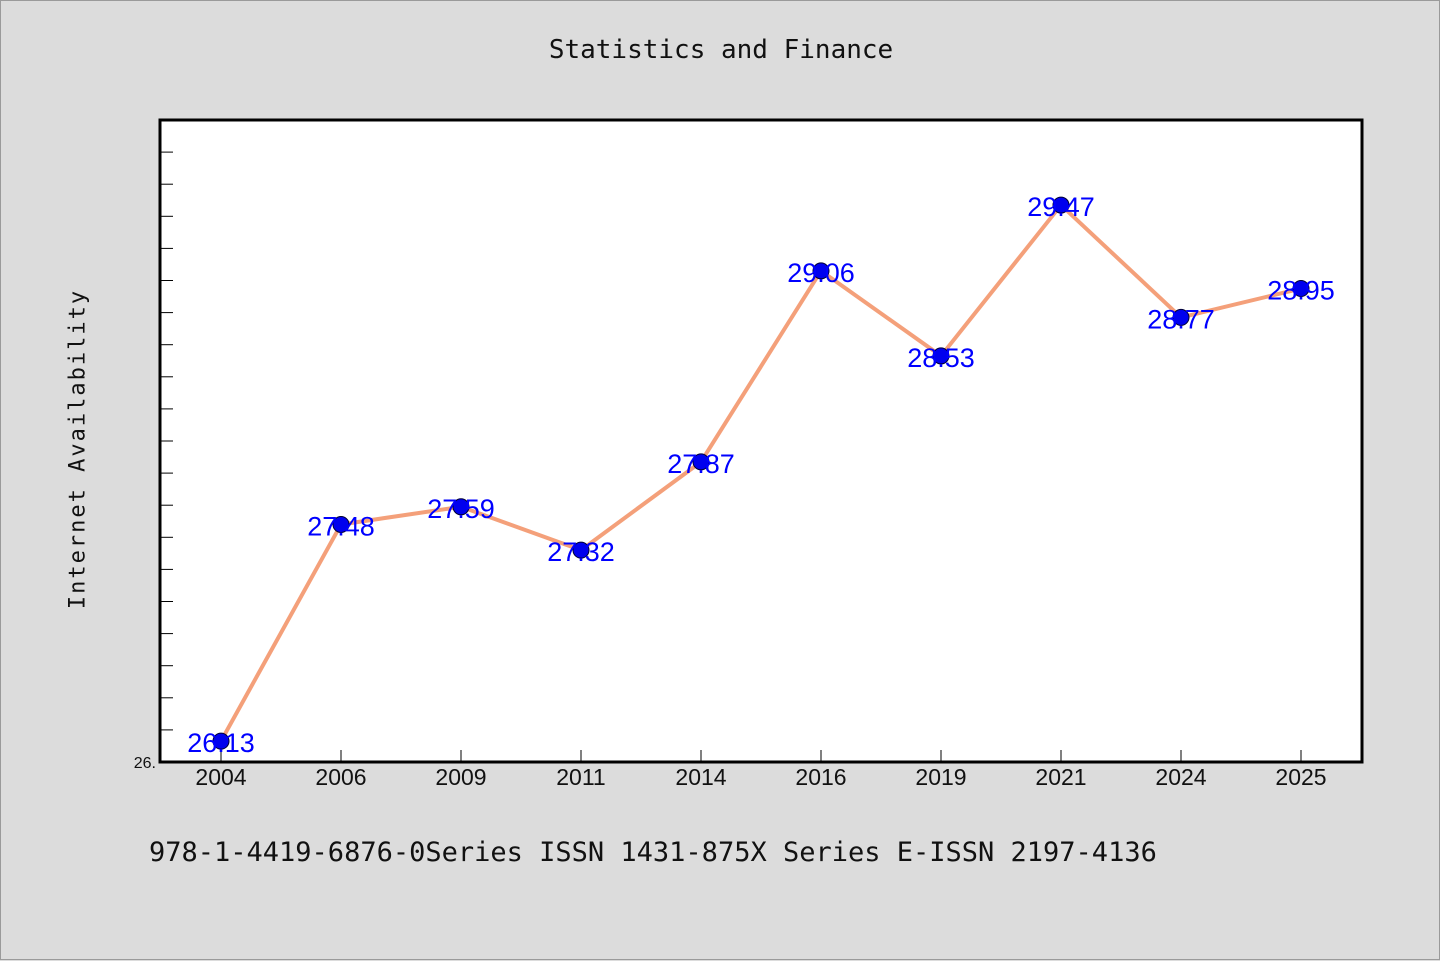  Describe the element at coordinates (761, 756) in the screenshot. I see `x-axis-ticks` at that location.